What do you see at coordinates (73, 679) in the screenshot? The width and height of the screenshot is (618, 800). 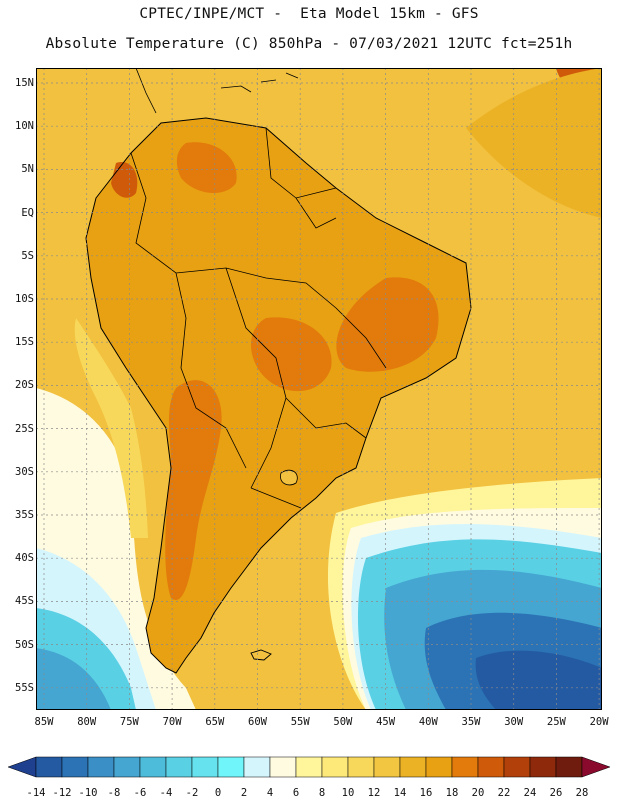 I see `sw-blue-zone` at bounding box center [73, 679].